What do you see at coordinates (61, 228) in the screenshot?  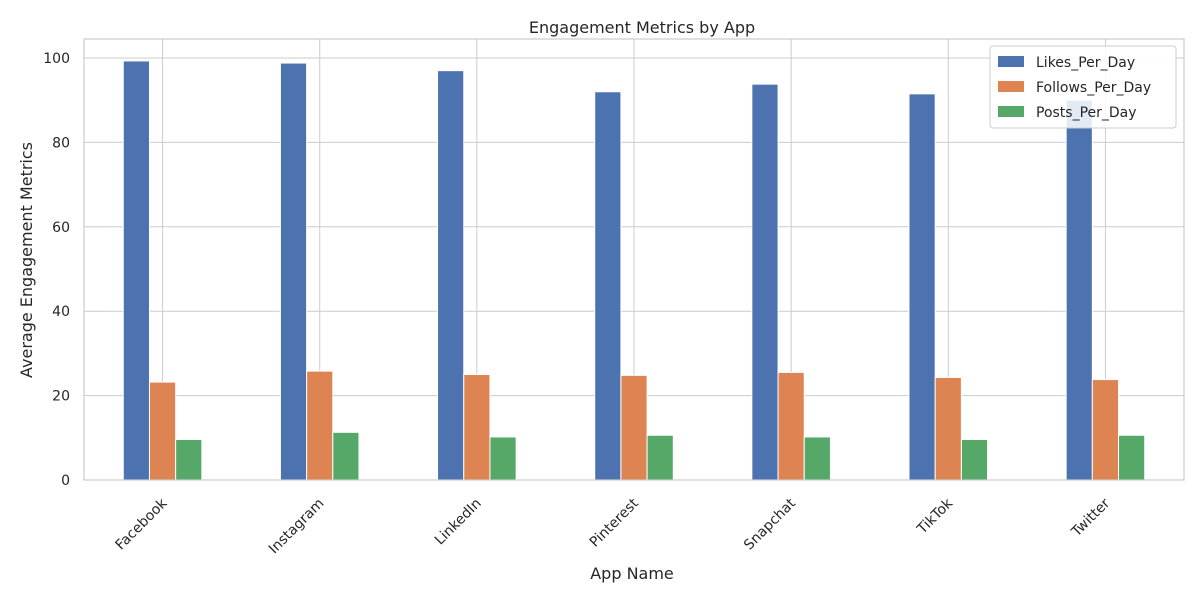 I see `y-tick-label: 60` at bounding box center [61, 228].